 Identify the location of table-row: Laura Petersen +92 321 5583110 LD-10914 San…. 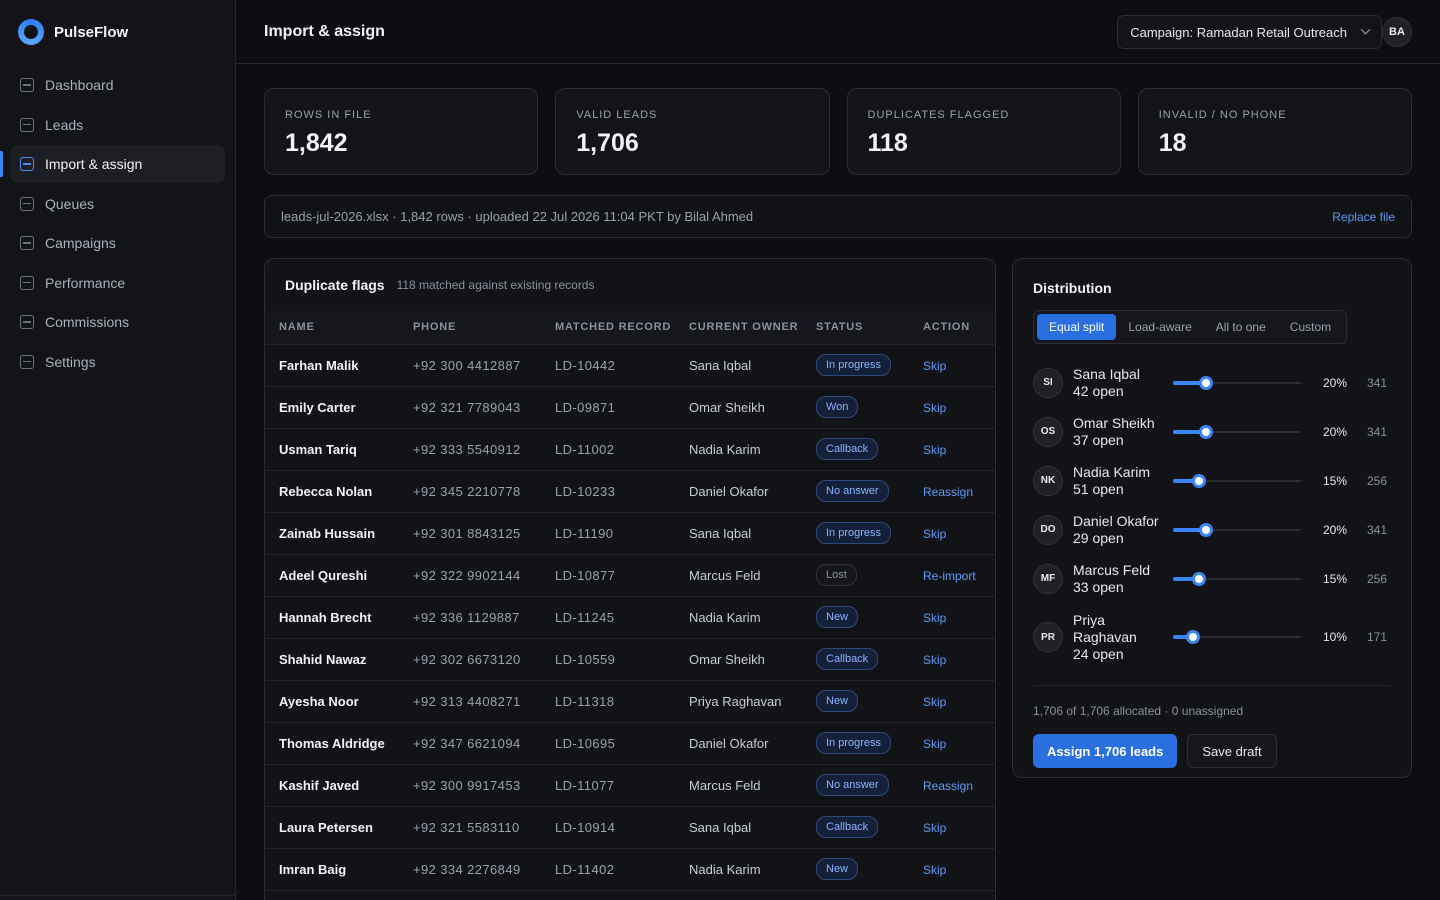
(630, 827).